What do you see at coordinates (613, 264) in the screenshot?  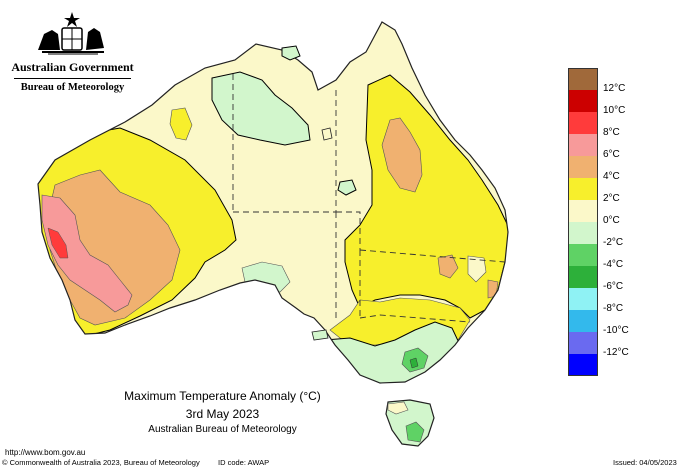 I see `legend-label: -4°C` at bounding box center [613, 264].